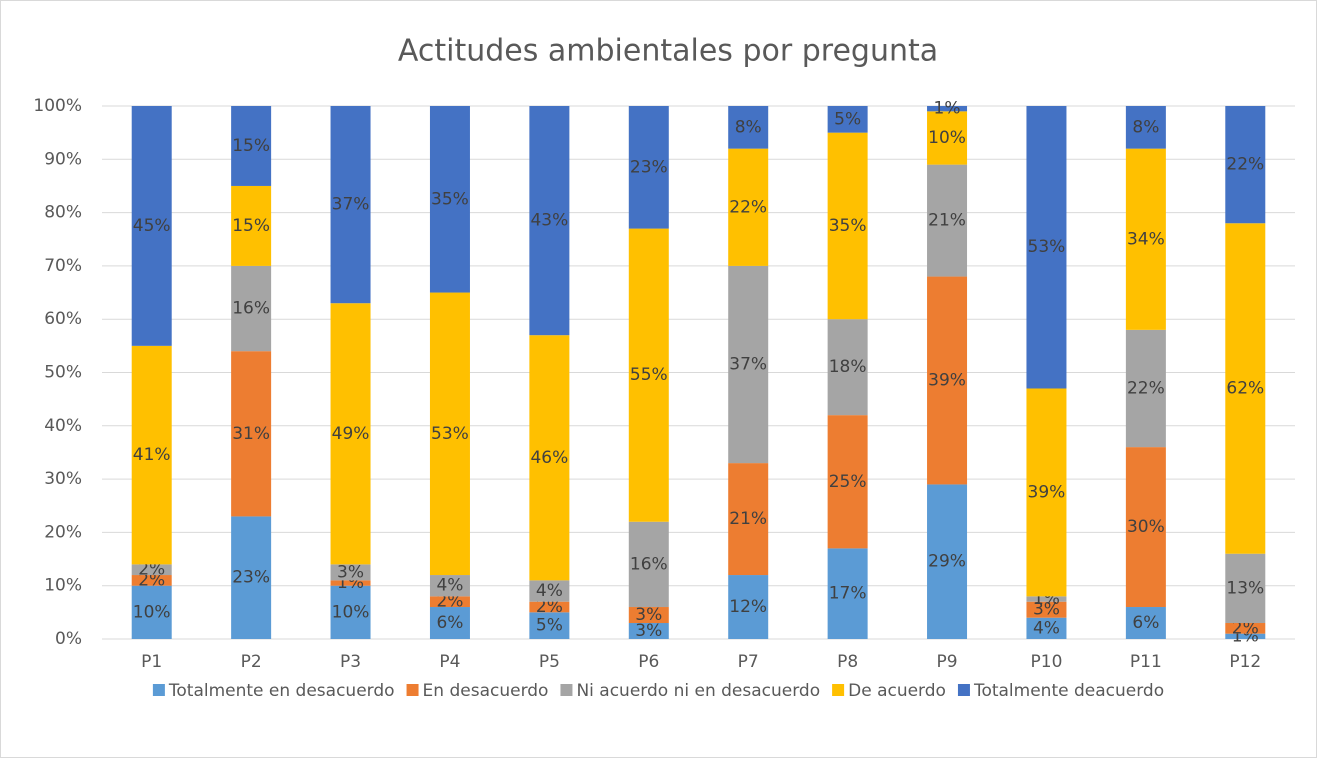 Image resolution: width=1325 pixels, height=759 pixels. Describe the element at coordinates (698, 691) in the screenshot. I see `legend-label: Ni acuerdo ni en desacuerdo` at that location.